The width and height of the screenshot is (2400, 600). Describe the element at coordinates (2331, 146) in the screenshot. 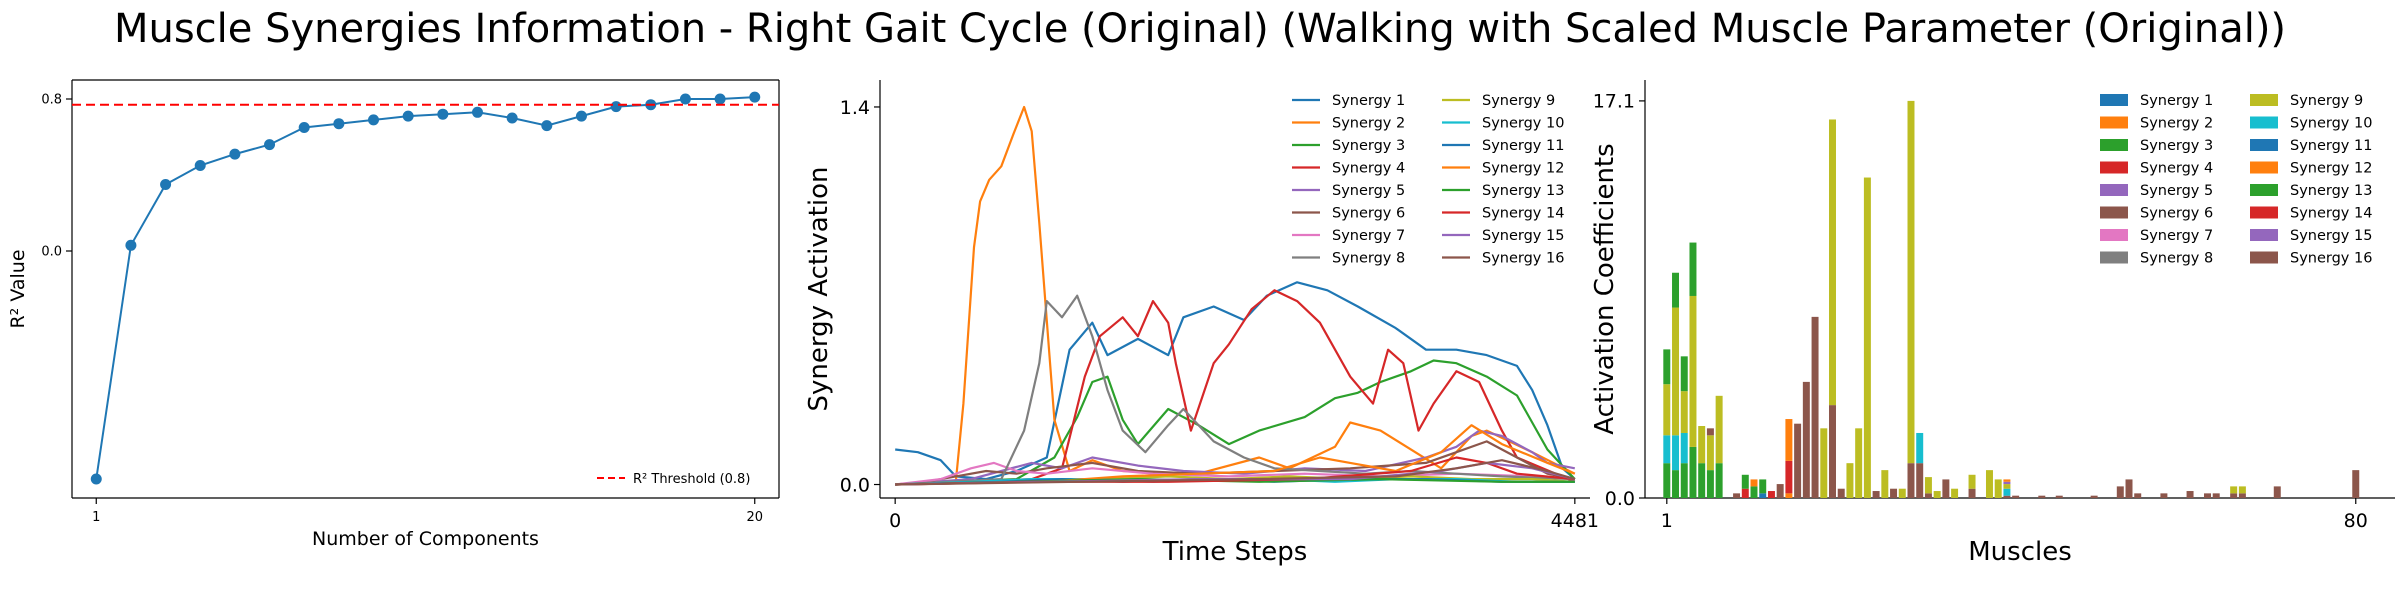

I see `legend-label: Synergy 11` at that location.